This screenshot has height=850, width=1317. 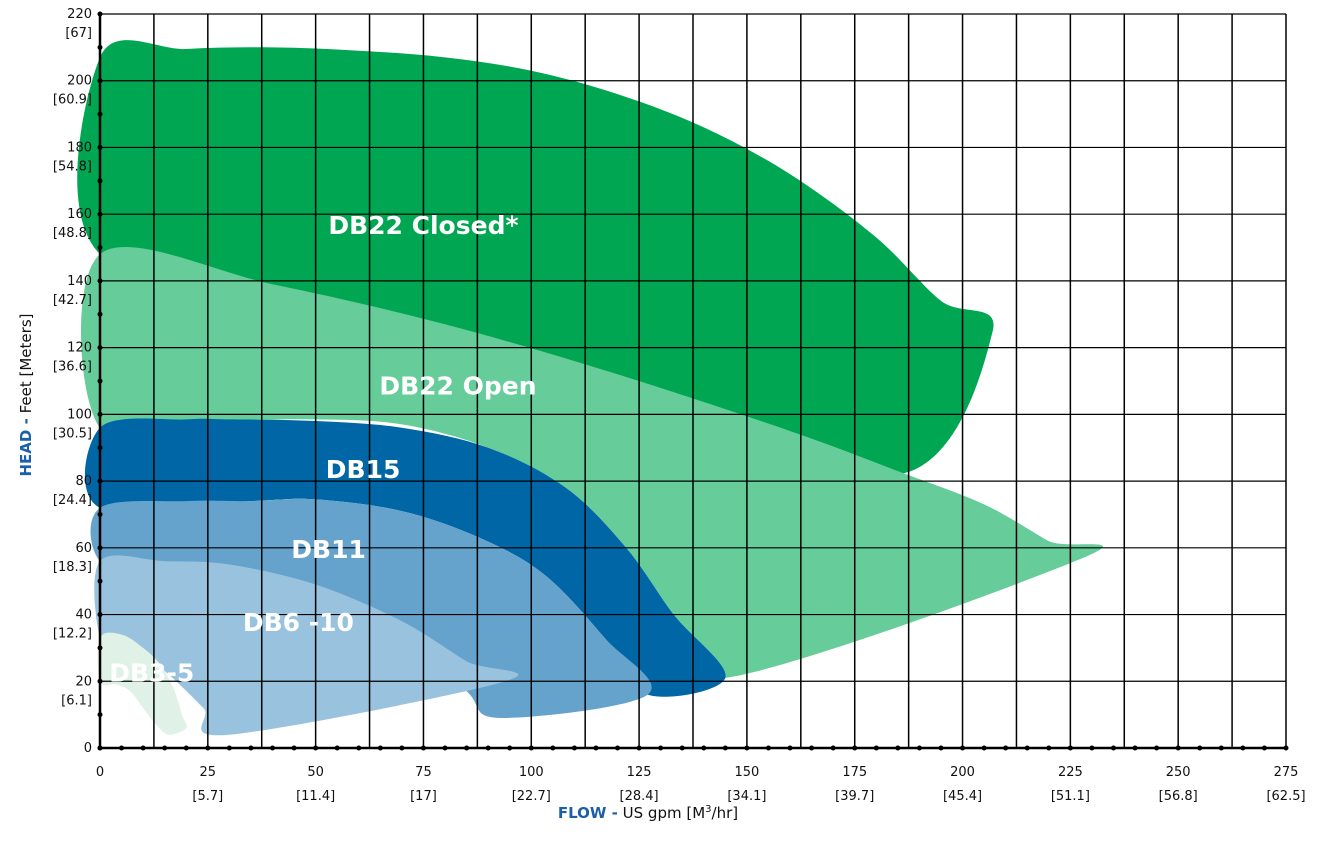 I want to click on y-tick-sublabel: [30.5], so click(x=72, y=433).